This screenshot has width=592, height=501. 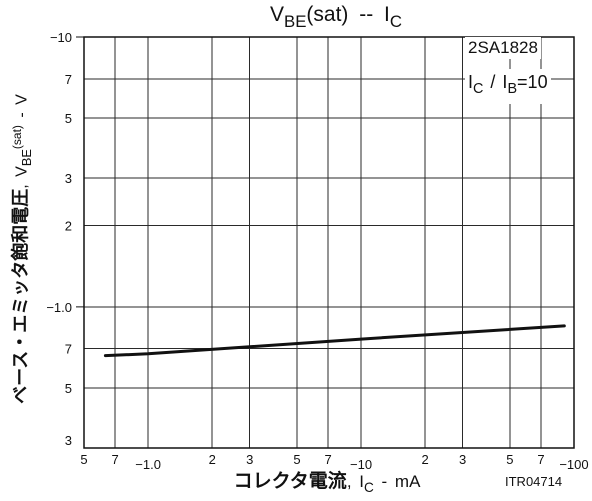 I want to click on vbe-sat-curve, so click(x=334, y=341).